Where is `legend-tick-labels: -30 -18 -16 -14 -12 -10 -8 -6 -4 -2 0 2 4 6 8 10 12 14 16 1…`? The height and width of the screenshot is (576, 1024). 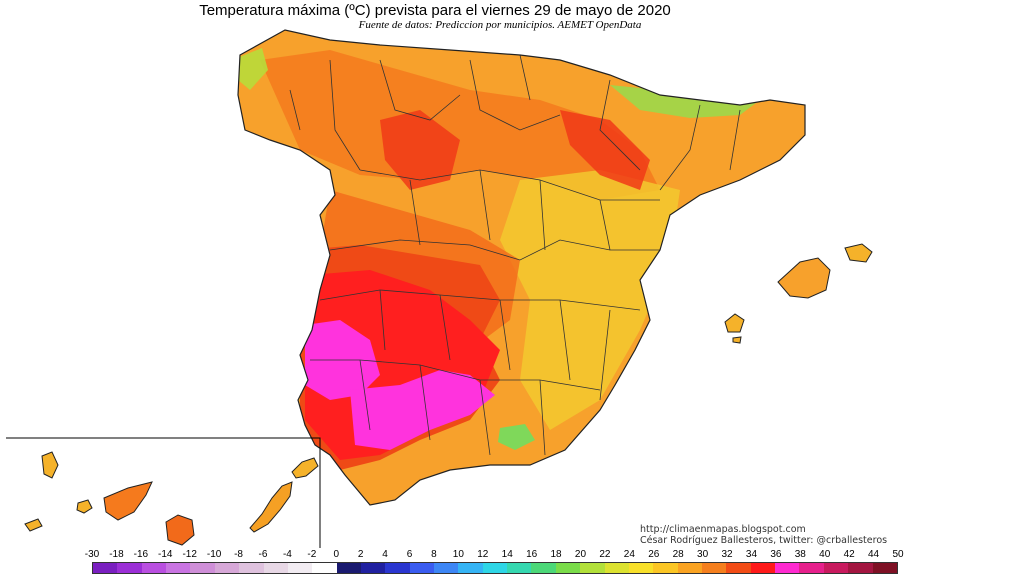 legend-tick-labels: -30 -18 -16 -14 -12 -10 -8 -6 -4 -2 0 2 4 6 8 10 12 14 16 1… is located at coordinates (512, 555).